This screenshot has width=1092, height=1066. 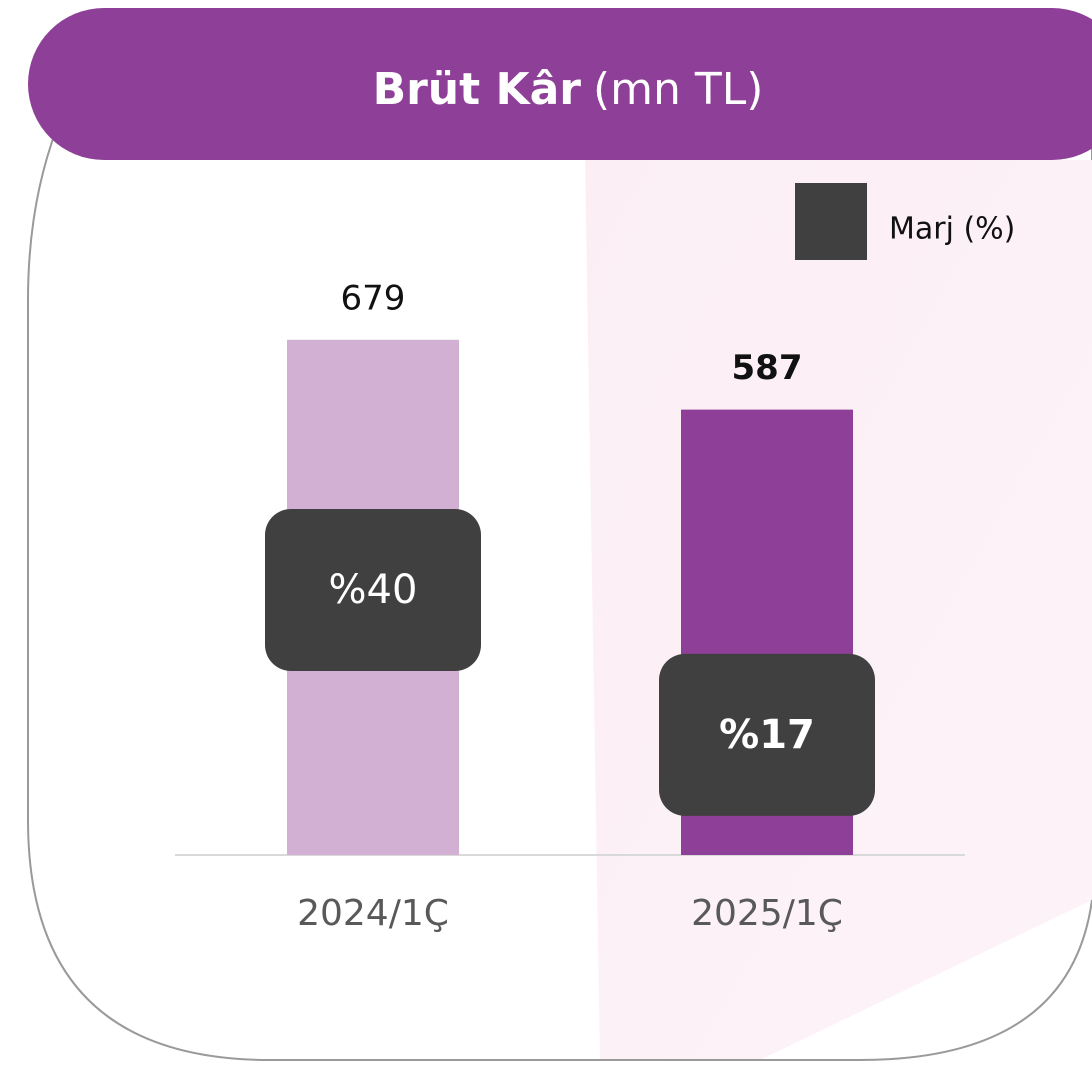 I want to click on chart-title: Brüt Kâr (mn TL), so click(x=568, y=89).